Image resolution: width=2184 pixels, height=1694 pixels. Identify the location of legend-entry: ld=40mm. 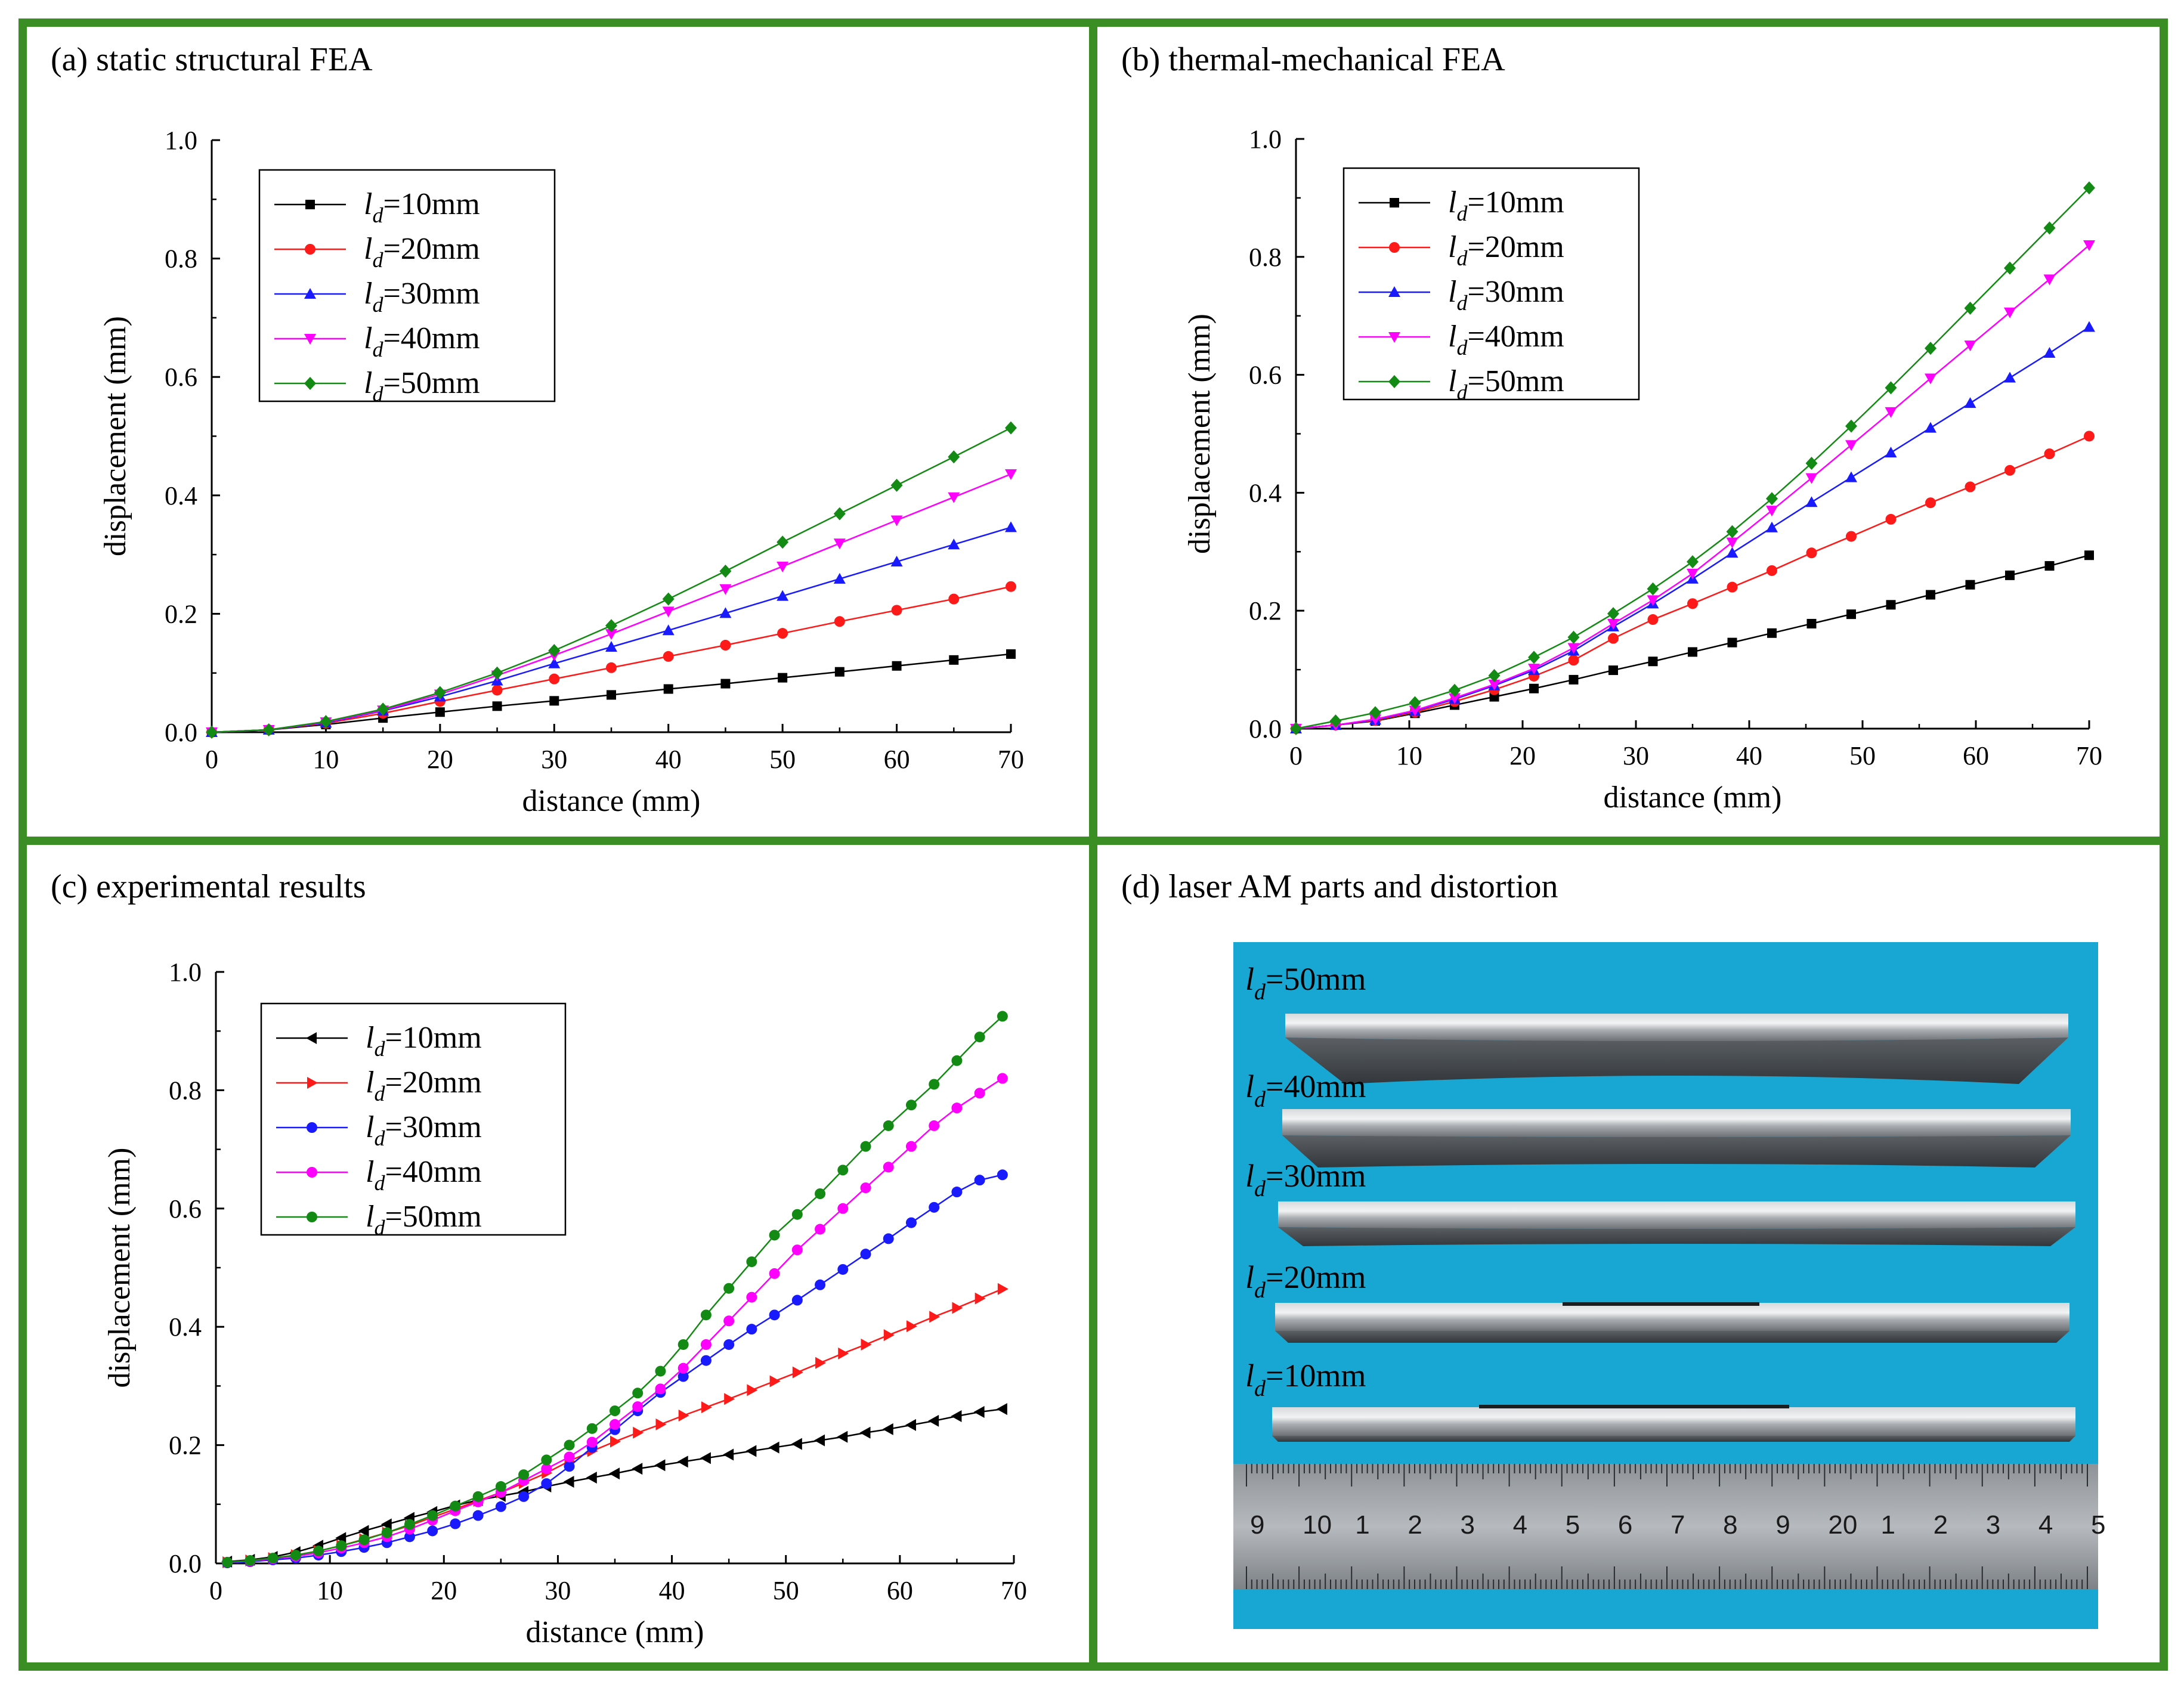
(422, 341).